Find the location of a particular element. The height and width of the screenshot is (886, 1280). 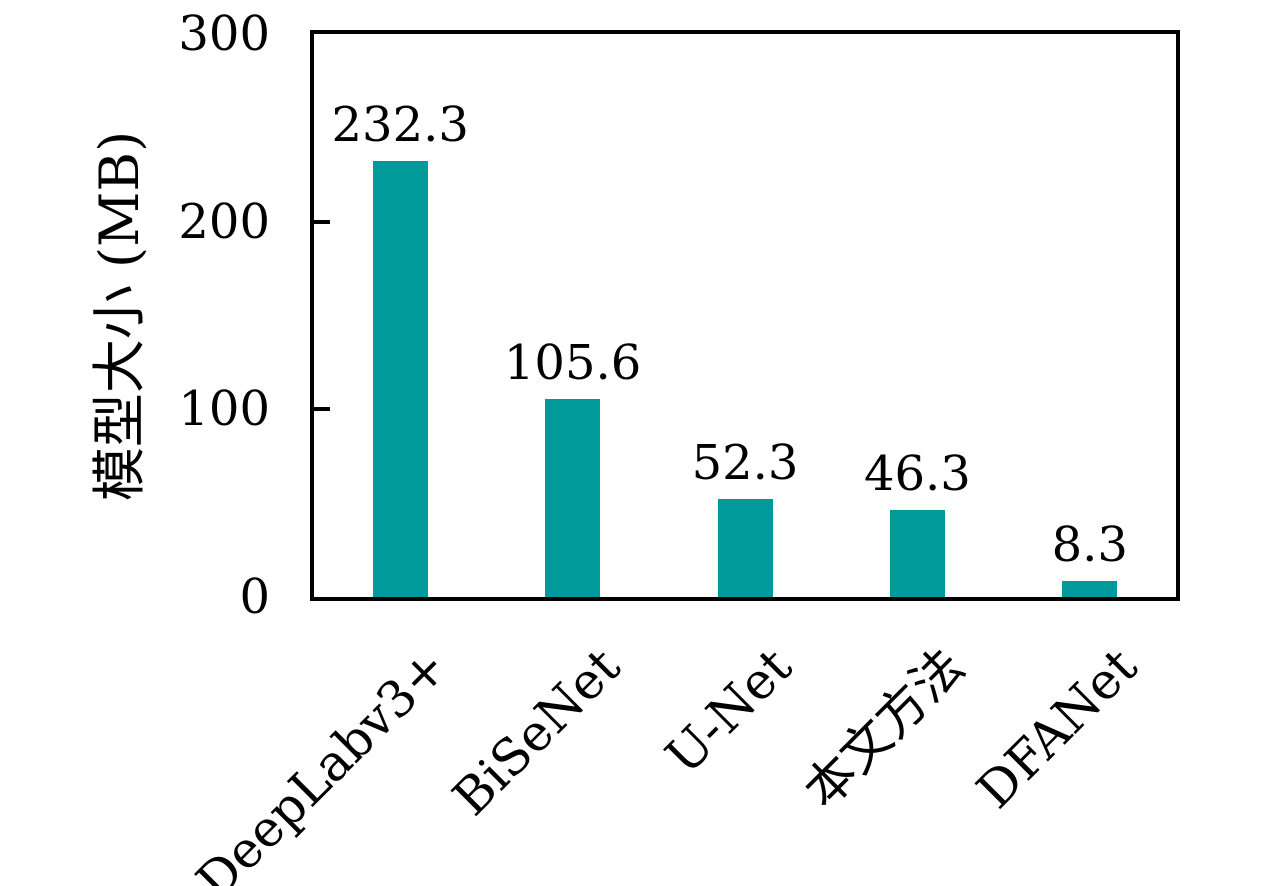

bar-value-label: 46.3 is located at coordinates (917, 474).